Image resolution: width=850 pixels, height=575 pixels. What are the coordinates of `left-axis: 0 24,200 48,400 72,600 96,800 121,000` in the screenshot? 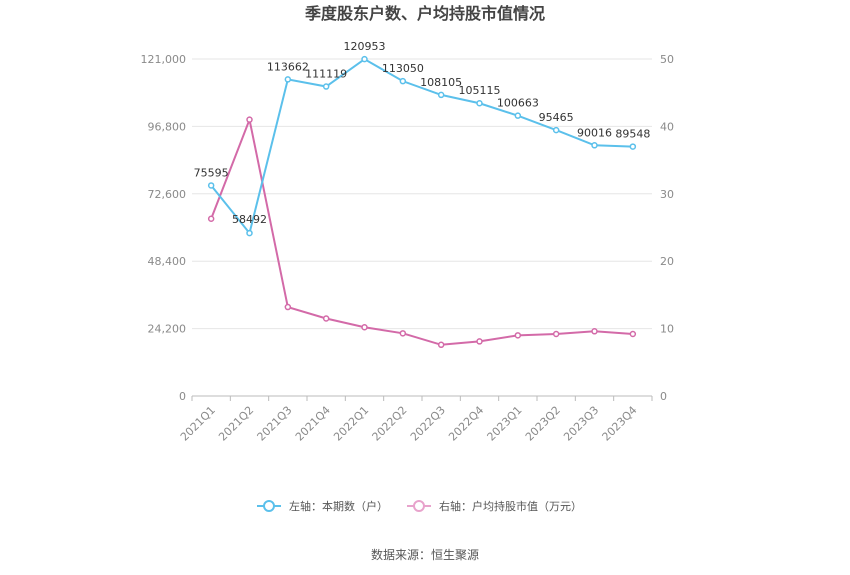 It's located at (164, 228).